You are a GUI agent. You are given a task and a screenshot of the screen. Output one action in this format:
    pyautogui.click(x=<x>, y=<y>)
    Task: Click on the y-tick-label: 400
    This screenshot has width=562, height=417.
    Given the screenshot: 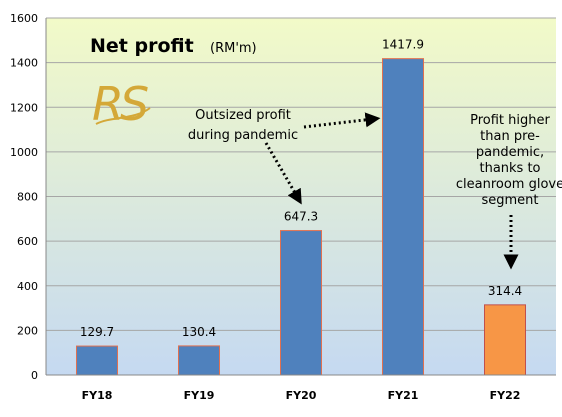 What is the action you would take?
    pyautogui.click(x=27, y=286)
    